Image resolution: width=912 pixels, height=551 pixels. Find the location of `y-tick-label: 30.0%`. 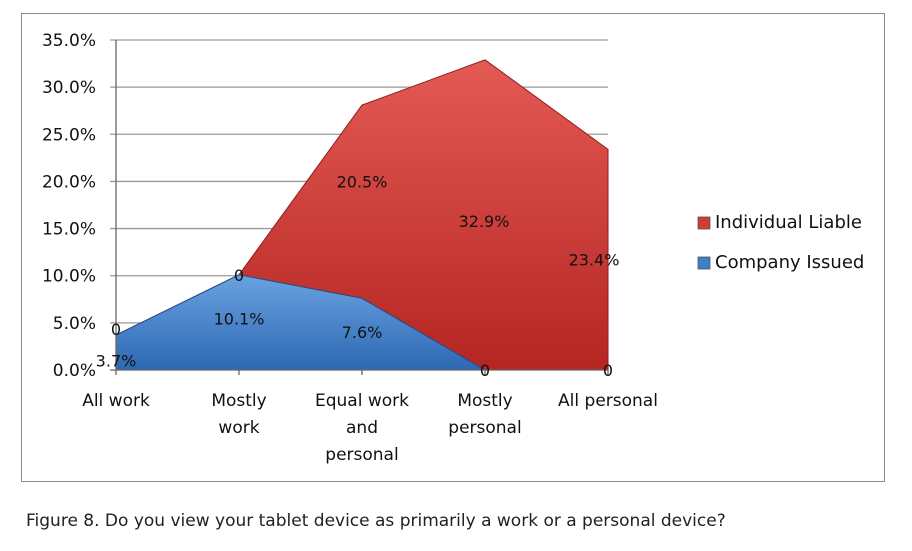

y-tick-label: 30.0% is located at coordinates (69, 88).